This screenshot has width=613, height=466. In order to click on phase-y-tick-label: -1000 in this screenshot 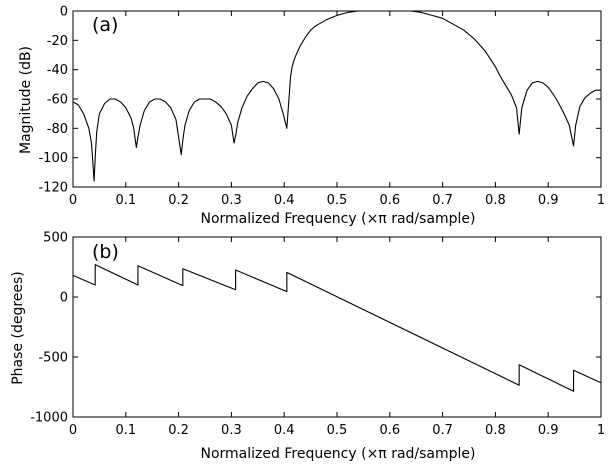, I will do `click(49, 418)`.